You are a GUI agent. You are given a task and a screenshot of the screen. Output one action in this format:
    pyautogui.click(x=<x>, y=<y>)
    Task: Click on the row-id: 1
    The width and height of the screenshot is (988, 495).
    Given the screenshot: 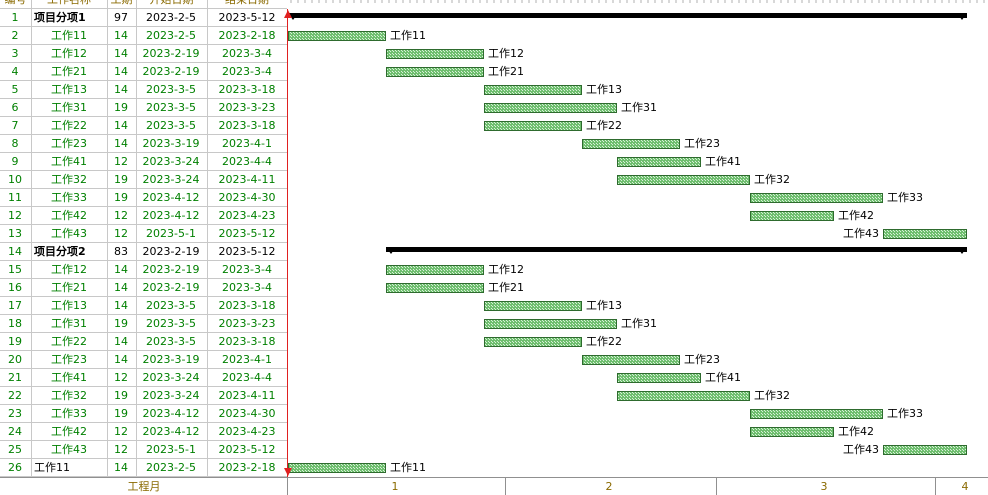 What is the action you would take?
    pyautogui.click(x=15, y=17)
    